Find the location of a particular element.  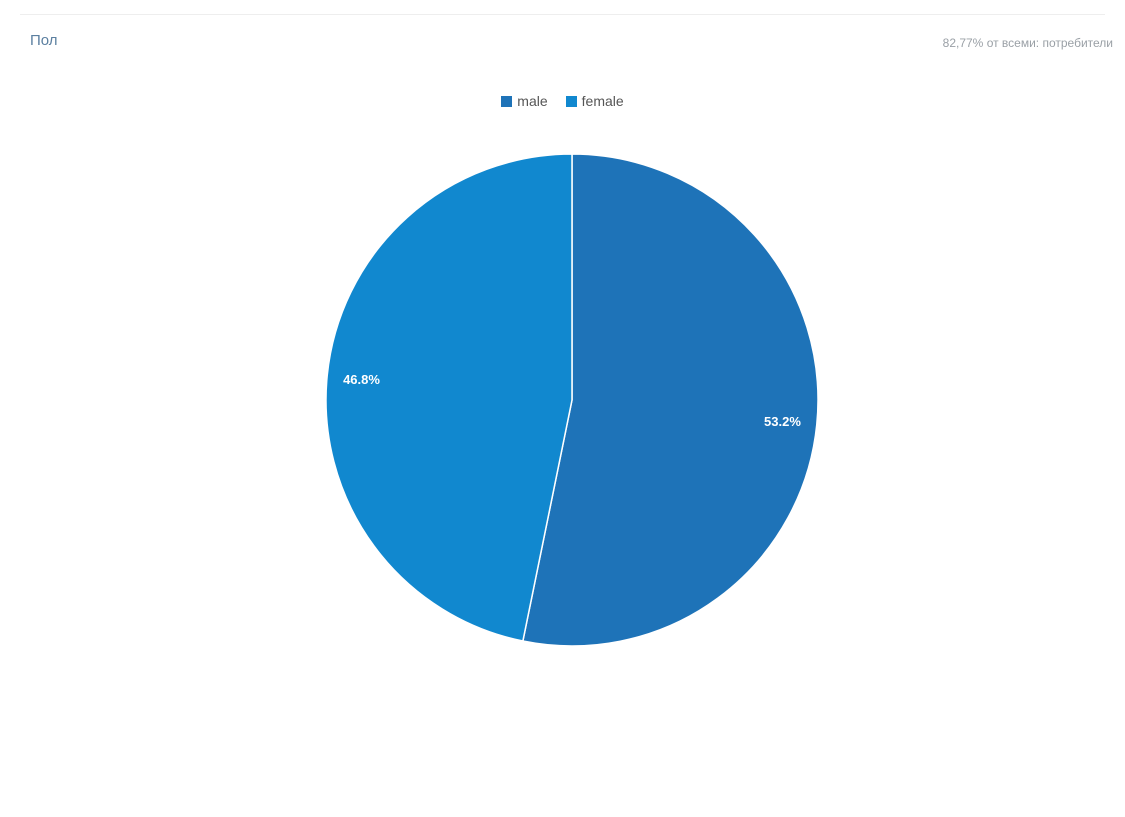

legend-swatch-male is located at coordinates (507, 101).